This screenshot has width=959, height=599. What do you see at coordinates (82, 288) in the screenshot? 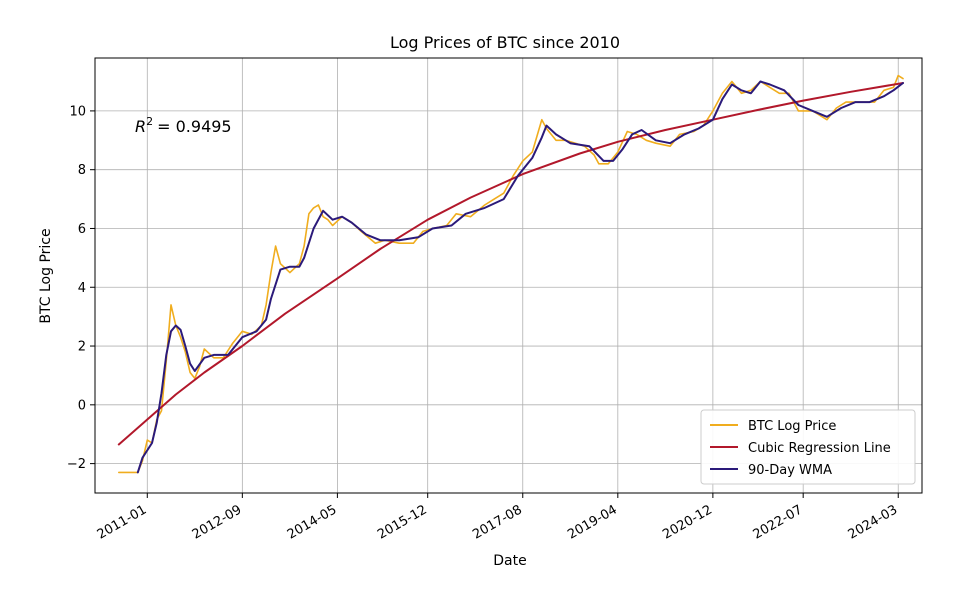
I see `y-tick-label: 4` at bounding box center [82, 288].